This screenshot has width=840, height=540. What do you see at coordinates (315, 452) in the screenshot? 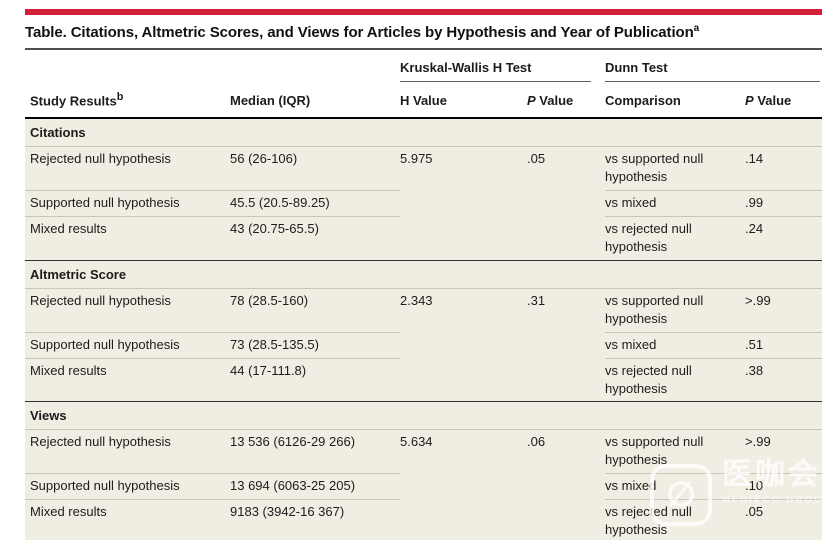
I see `median-cell: 13 536 (6126-29 266)` at bounding box center [315, 452].